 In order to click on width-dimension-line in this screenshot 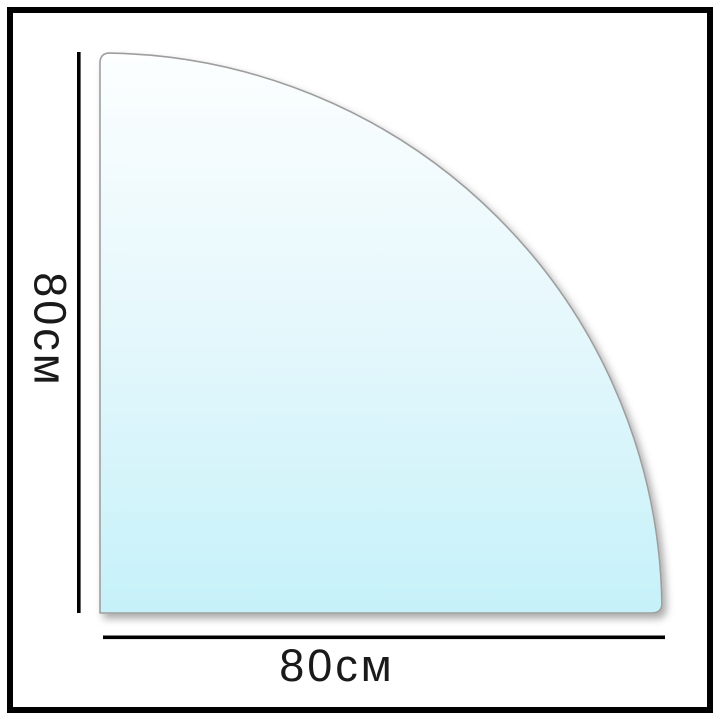, I will do `click(384, 637)`.